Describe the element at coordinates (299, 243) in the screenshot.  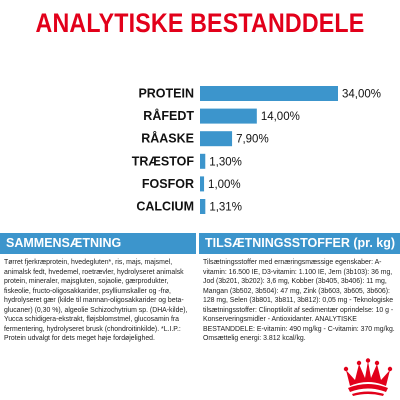
I see `additives-header: TILSÆTNINGSSTOFFER (pr. kg)` at that location.